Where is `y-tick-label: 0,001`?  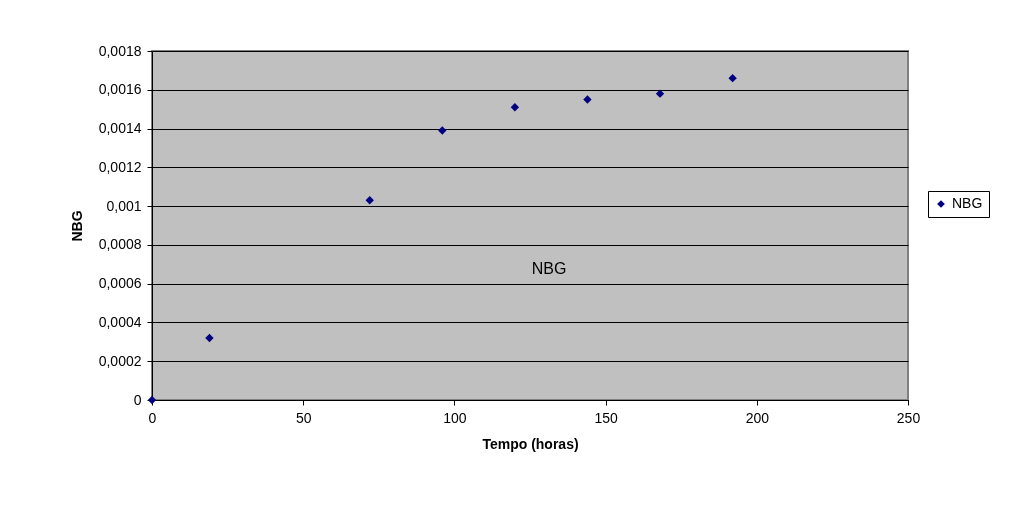
y-tick-label: 0,001 is located at coordinates (124, 205).